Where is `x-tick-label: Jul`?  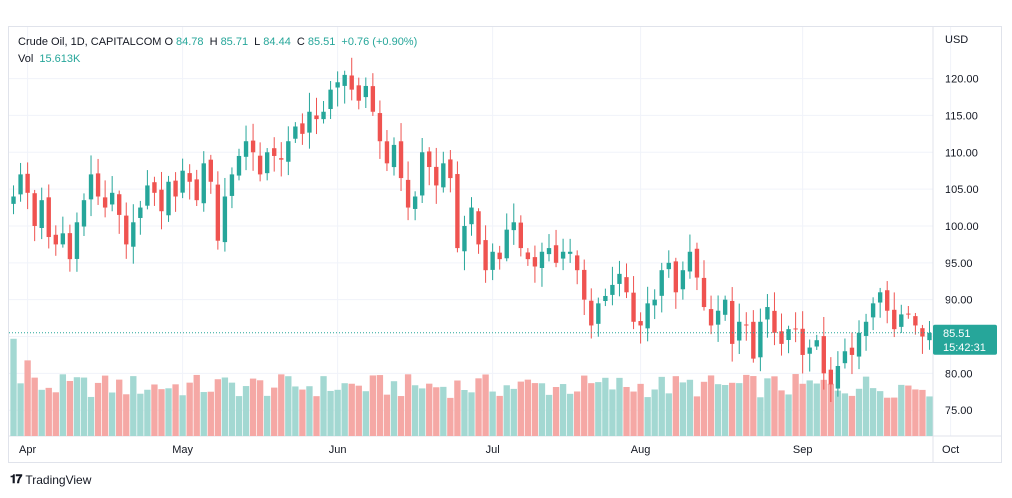 x-tick-label: Jul is located at coordinates (493, 450).